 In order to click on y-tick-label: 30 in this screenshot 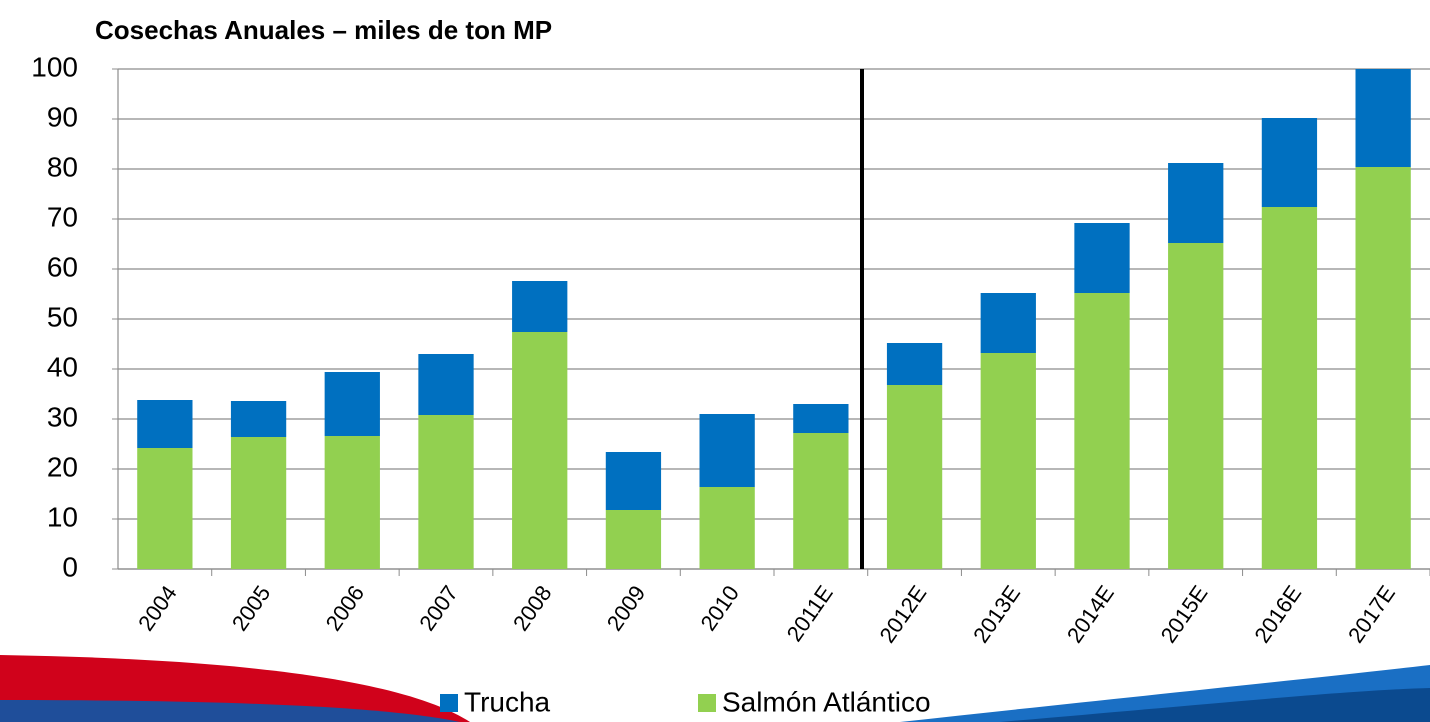, I will do `click(62, 416)`.